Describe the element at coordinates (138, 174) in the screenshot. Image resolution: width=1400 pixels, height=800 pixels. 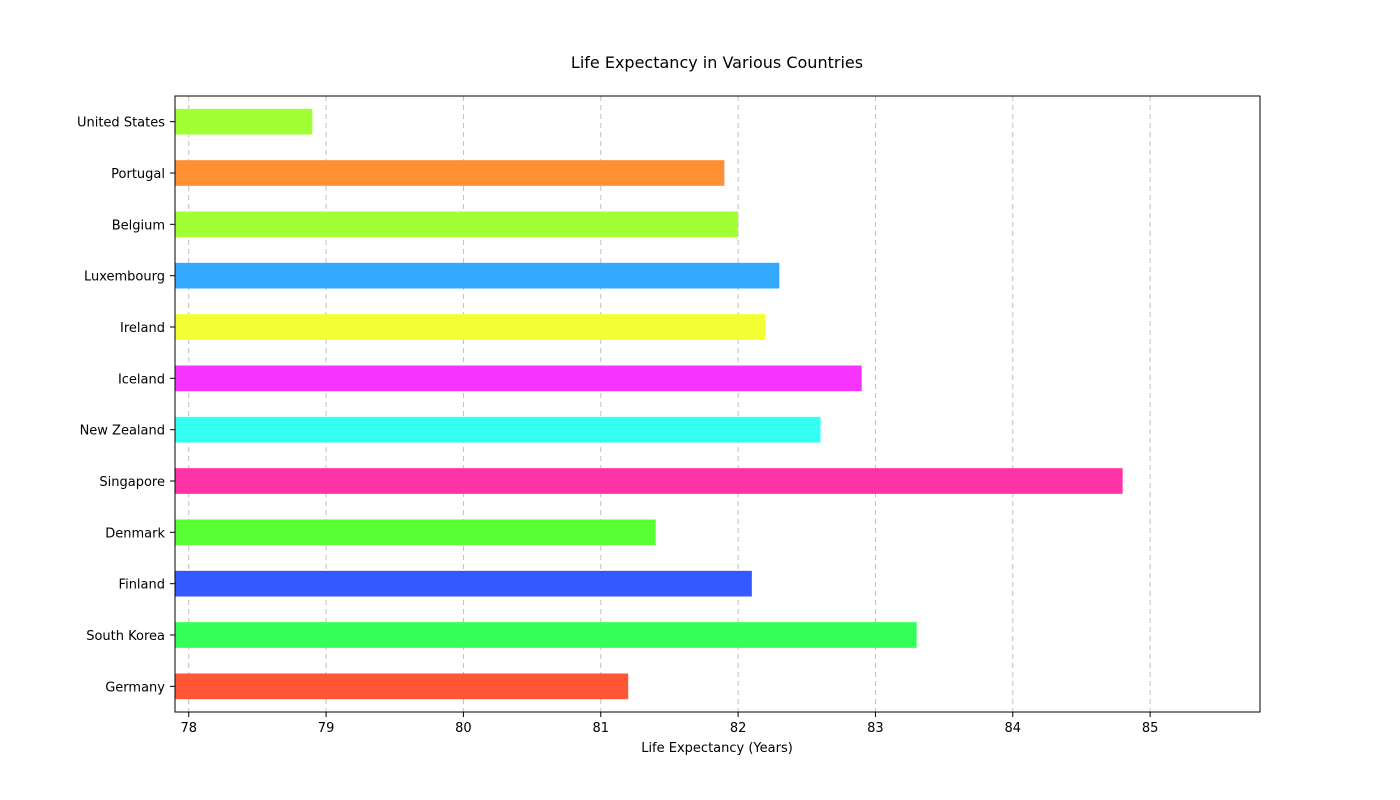
I see `y-tick-label: Portugal` at that location.